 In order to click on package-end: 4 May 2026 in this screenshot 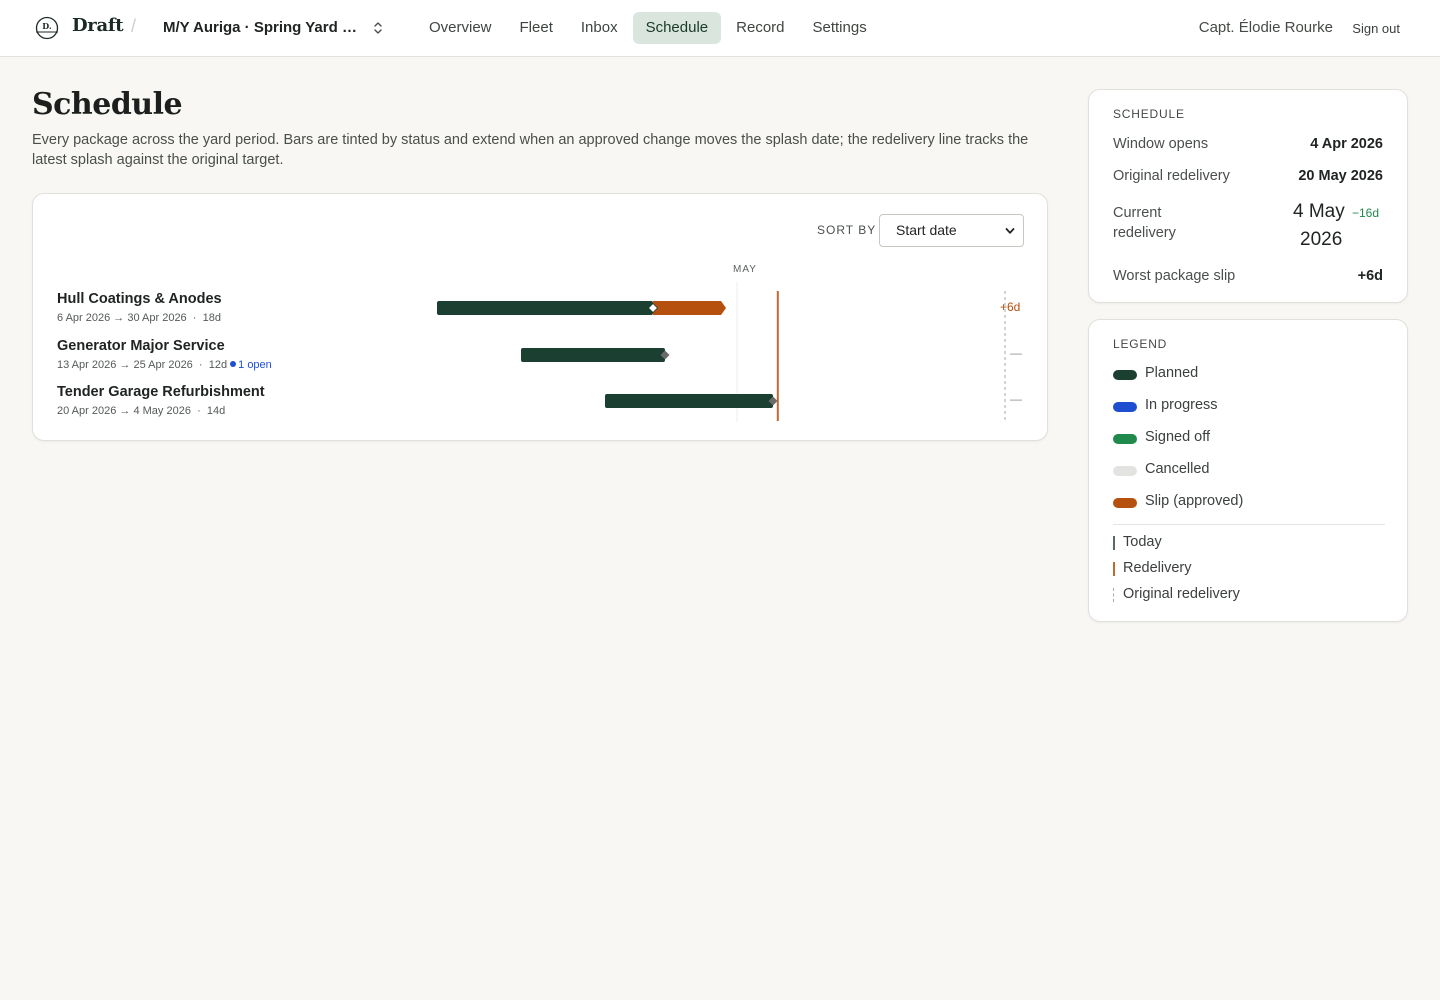, I will do `click(162, 411)`.